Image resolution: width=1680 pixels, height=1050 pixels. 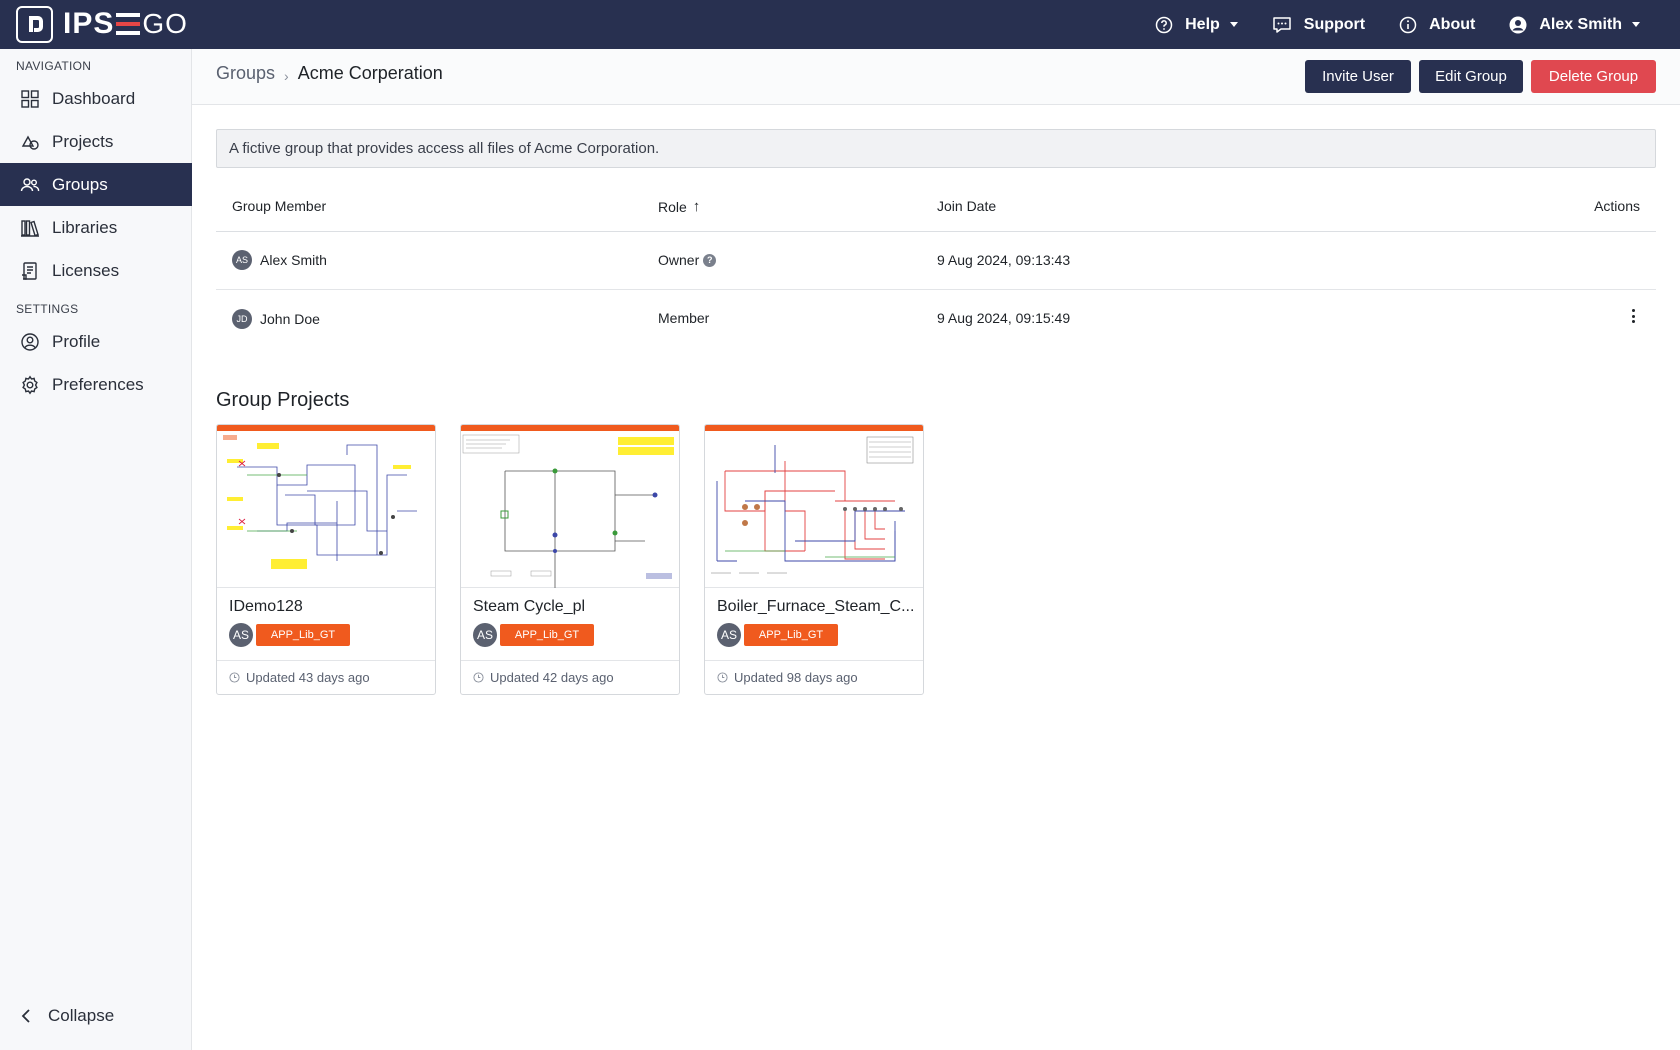 I want to click on updated-label: Updated 42 days ago, so click(x=552, y=677).